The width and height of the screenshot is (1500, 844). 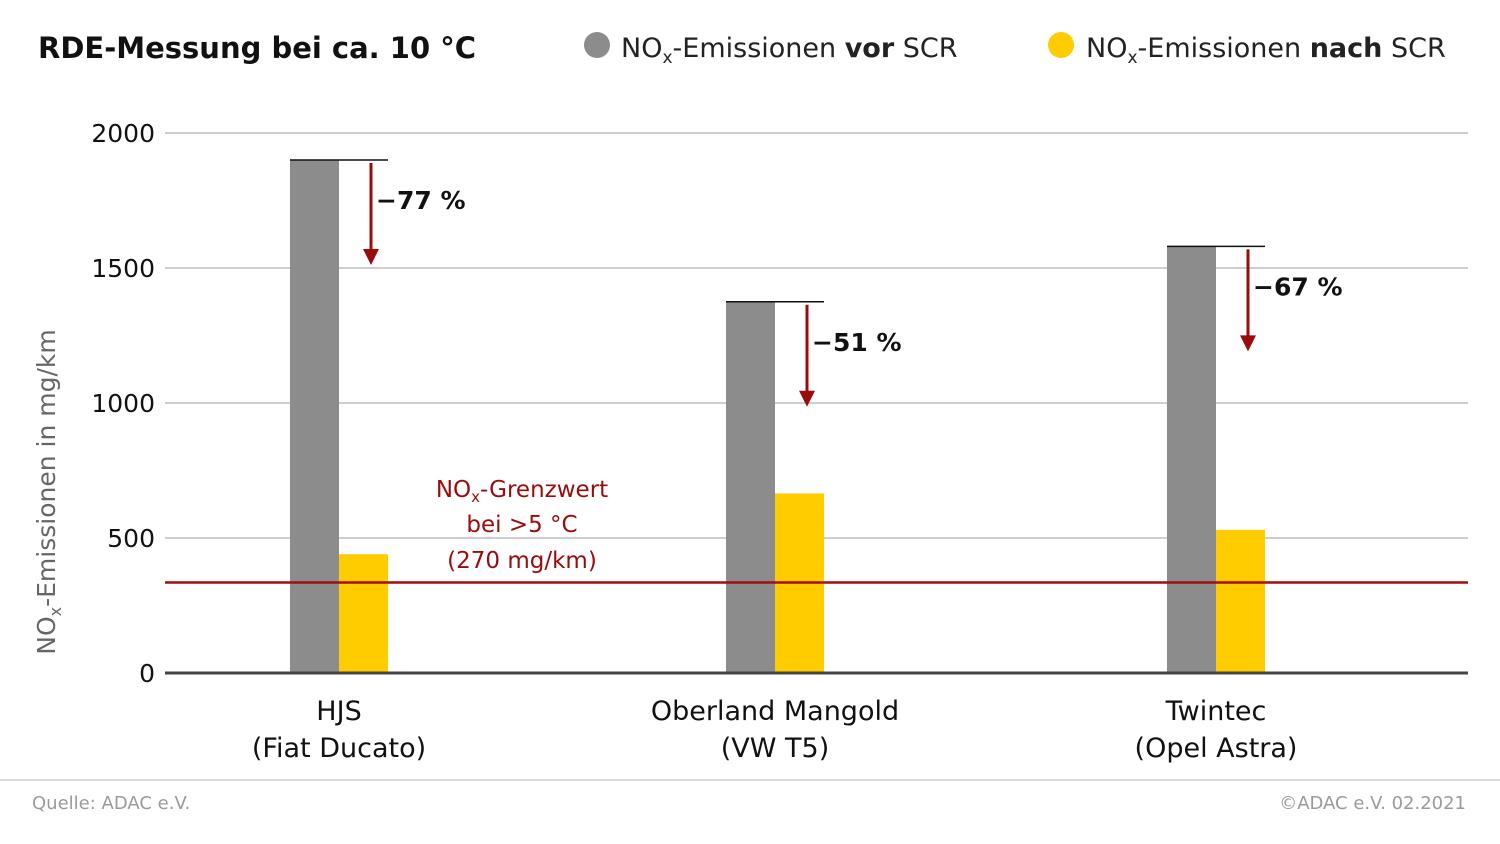 I want to click on y-tick-label: 2000, so click(x=123, y=133).